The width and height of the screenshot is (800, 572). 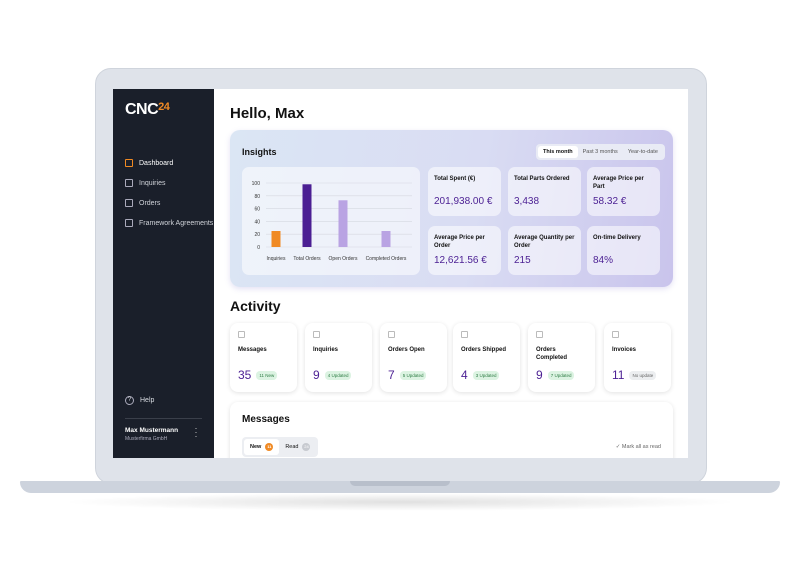 What do you see at coordinates (316, 375) in the screenshot?
I see `card-value: 9` at bounding box center [316, 375].